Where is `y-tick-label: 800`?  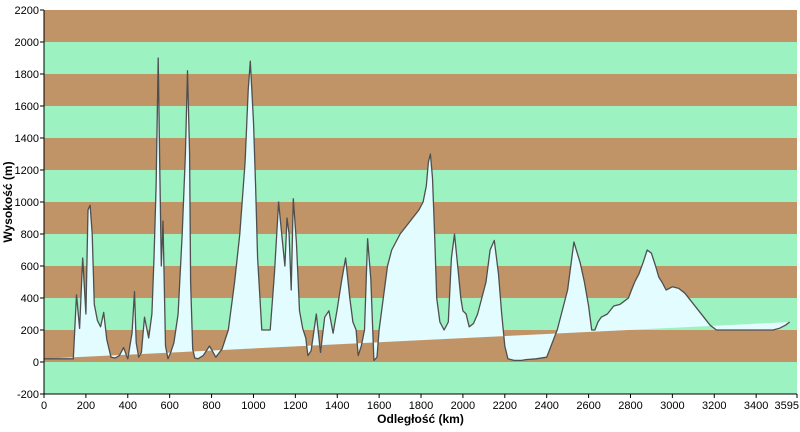
y-tick-label: 800 is located at coordinates (30, 235).